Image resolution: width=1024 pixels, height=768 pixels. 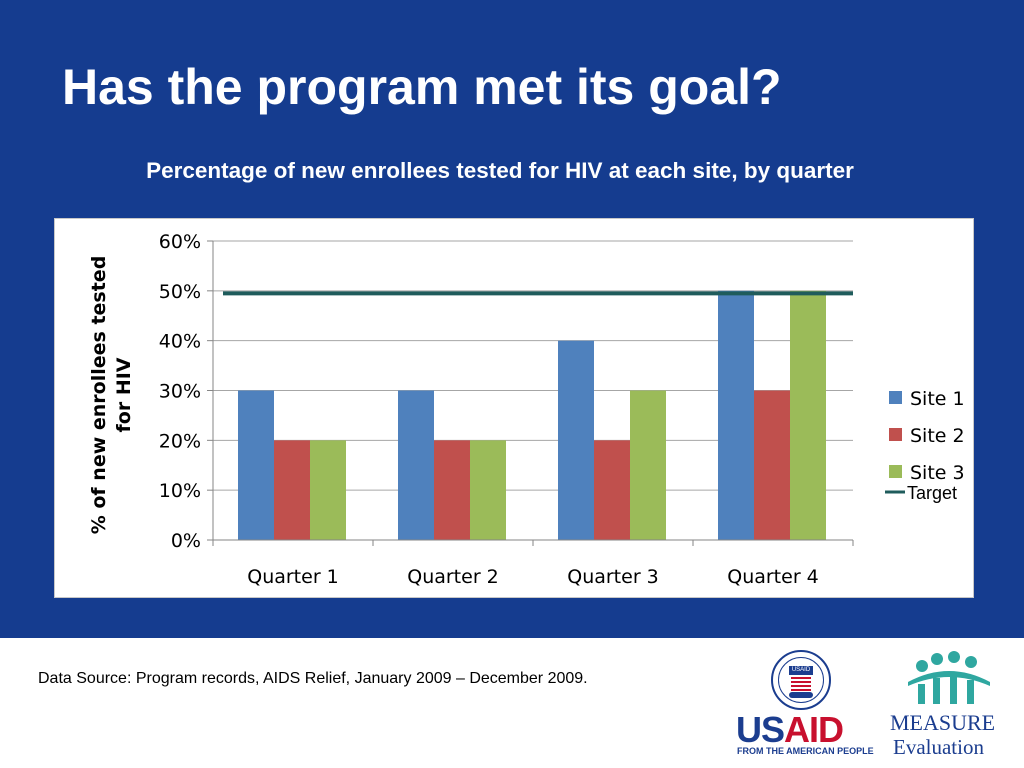 I want to click on seal-handshake-icon, so click(x=801, y=695).